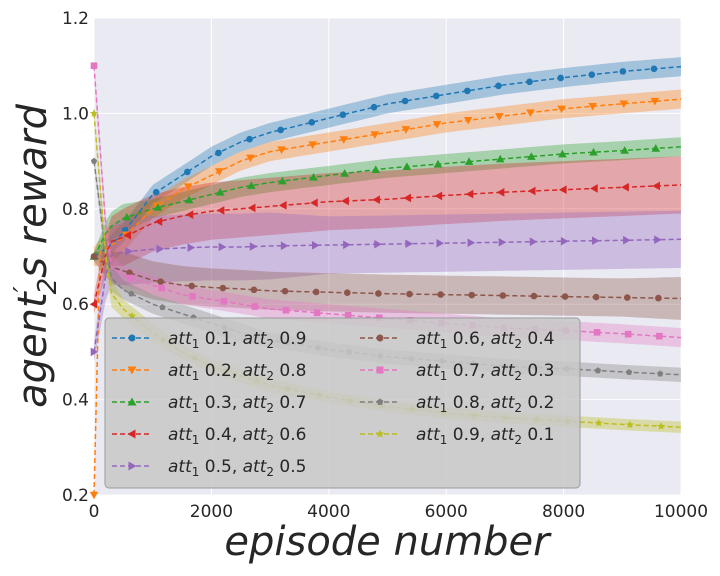 The width and height of the screenshot is (720, 576). Describe the element at coordinates (33, 349) in the screenshot. I see `y-axis-label-base: agent` at that location.